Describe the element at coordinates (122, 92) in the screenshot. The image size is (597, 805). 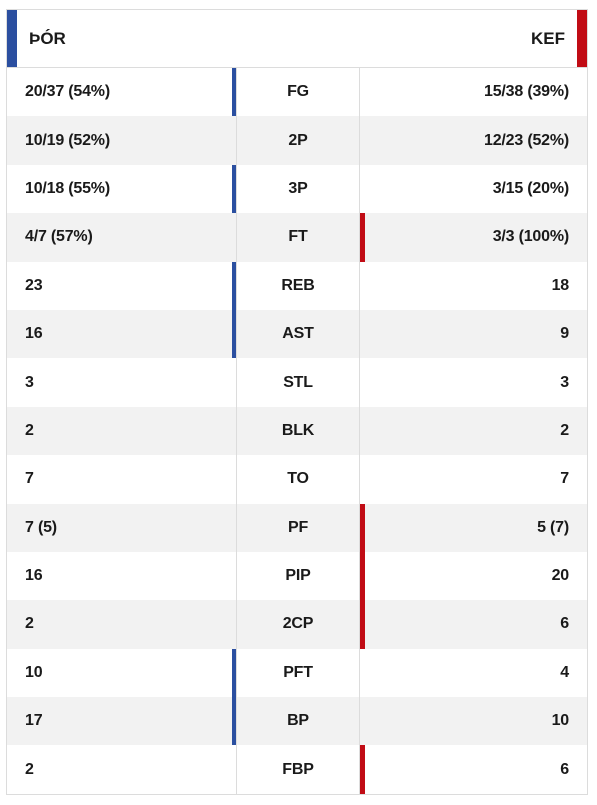
I see `home-value: 20/37 (54%)` at that location.